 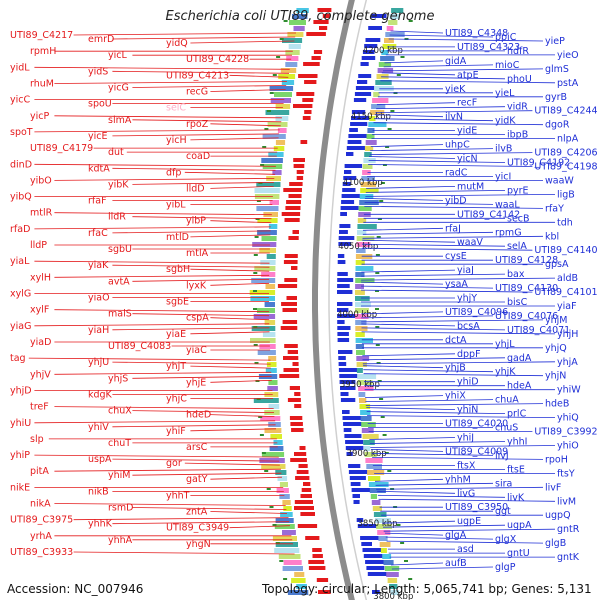 What do you see at coordinates (467, 410) in the screenshot?
I see `right-gene-label: yhiN` at bounding box center [467, 410].